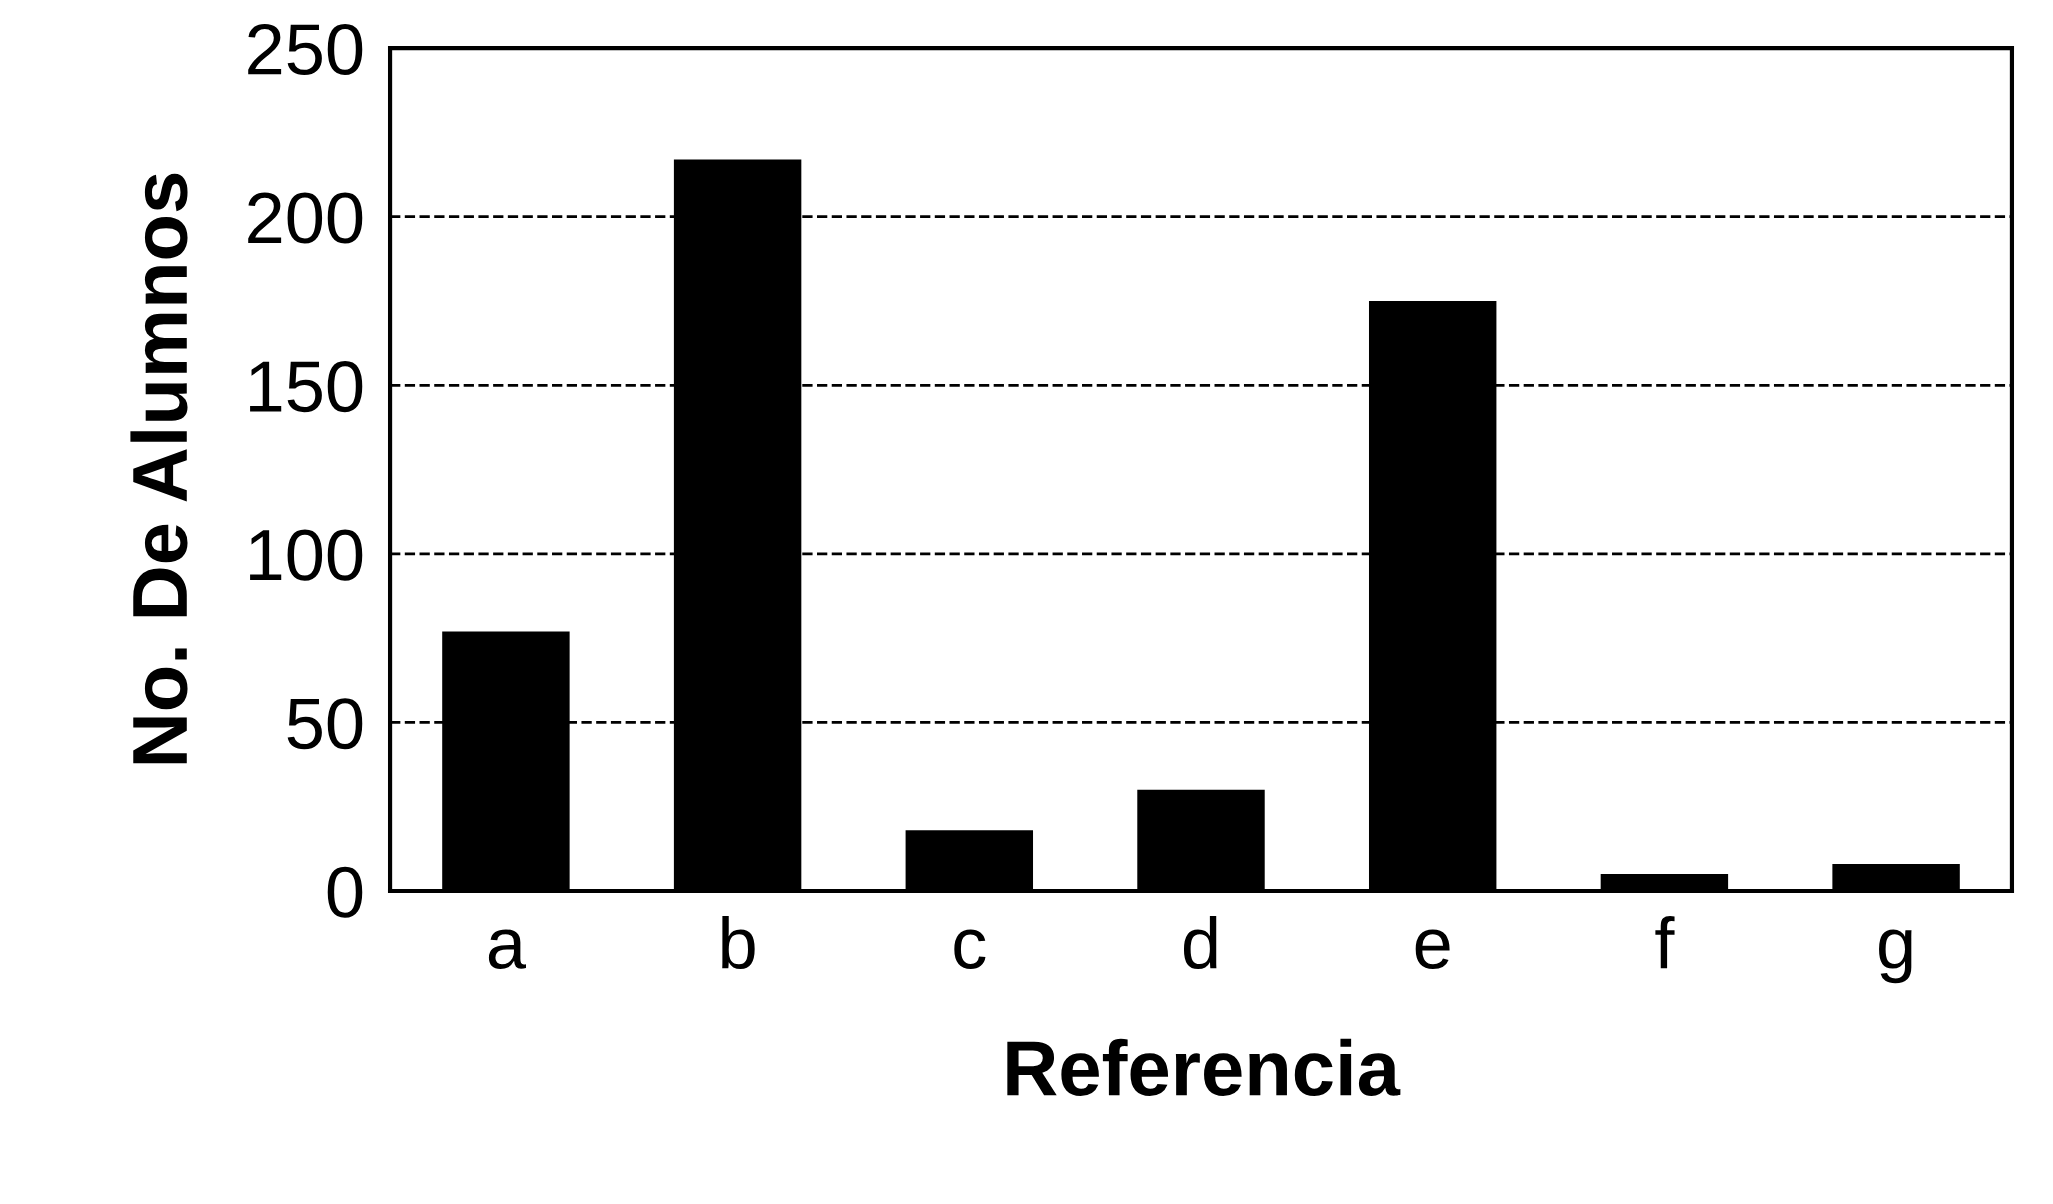 The width and height of the screenshot is (2053, 1204). I want to click on y-tick-label: 150, so click(306, 387).